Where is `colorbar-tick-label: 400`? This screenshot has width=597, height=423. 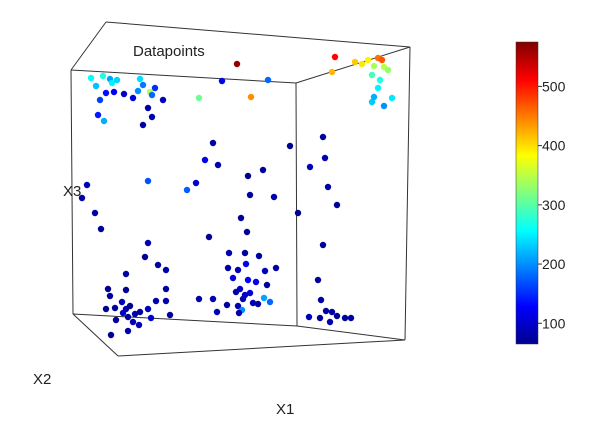
colorbar-tick-label: 400 is located at coordinates (554, 146).